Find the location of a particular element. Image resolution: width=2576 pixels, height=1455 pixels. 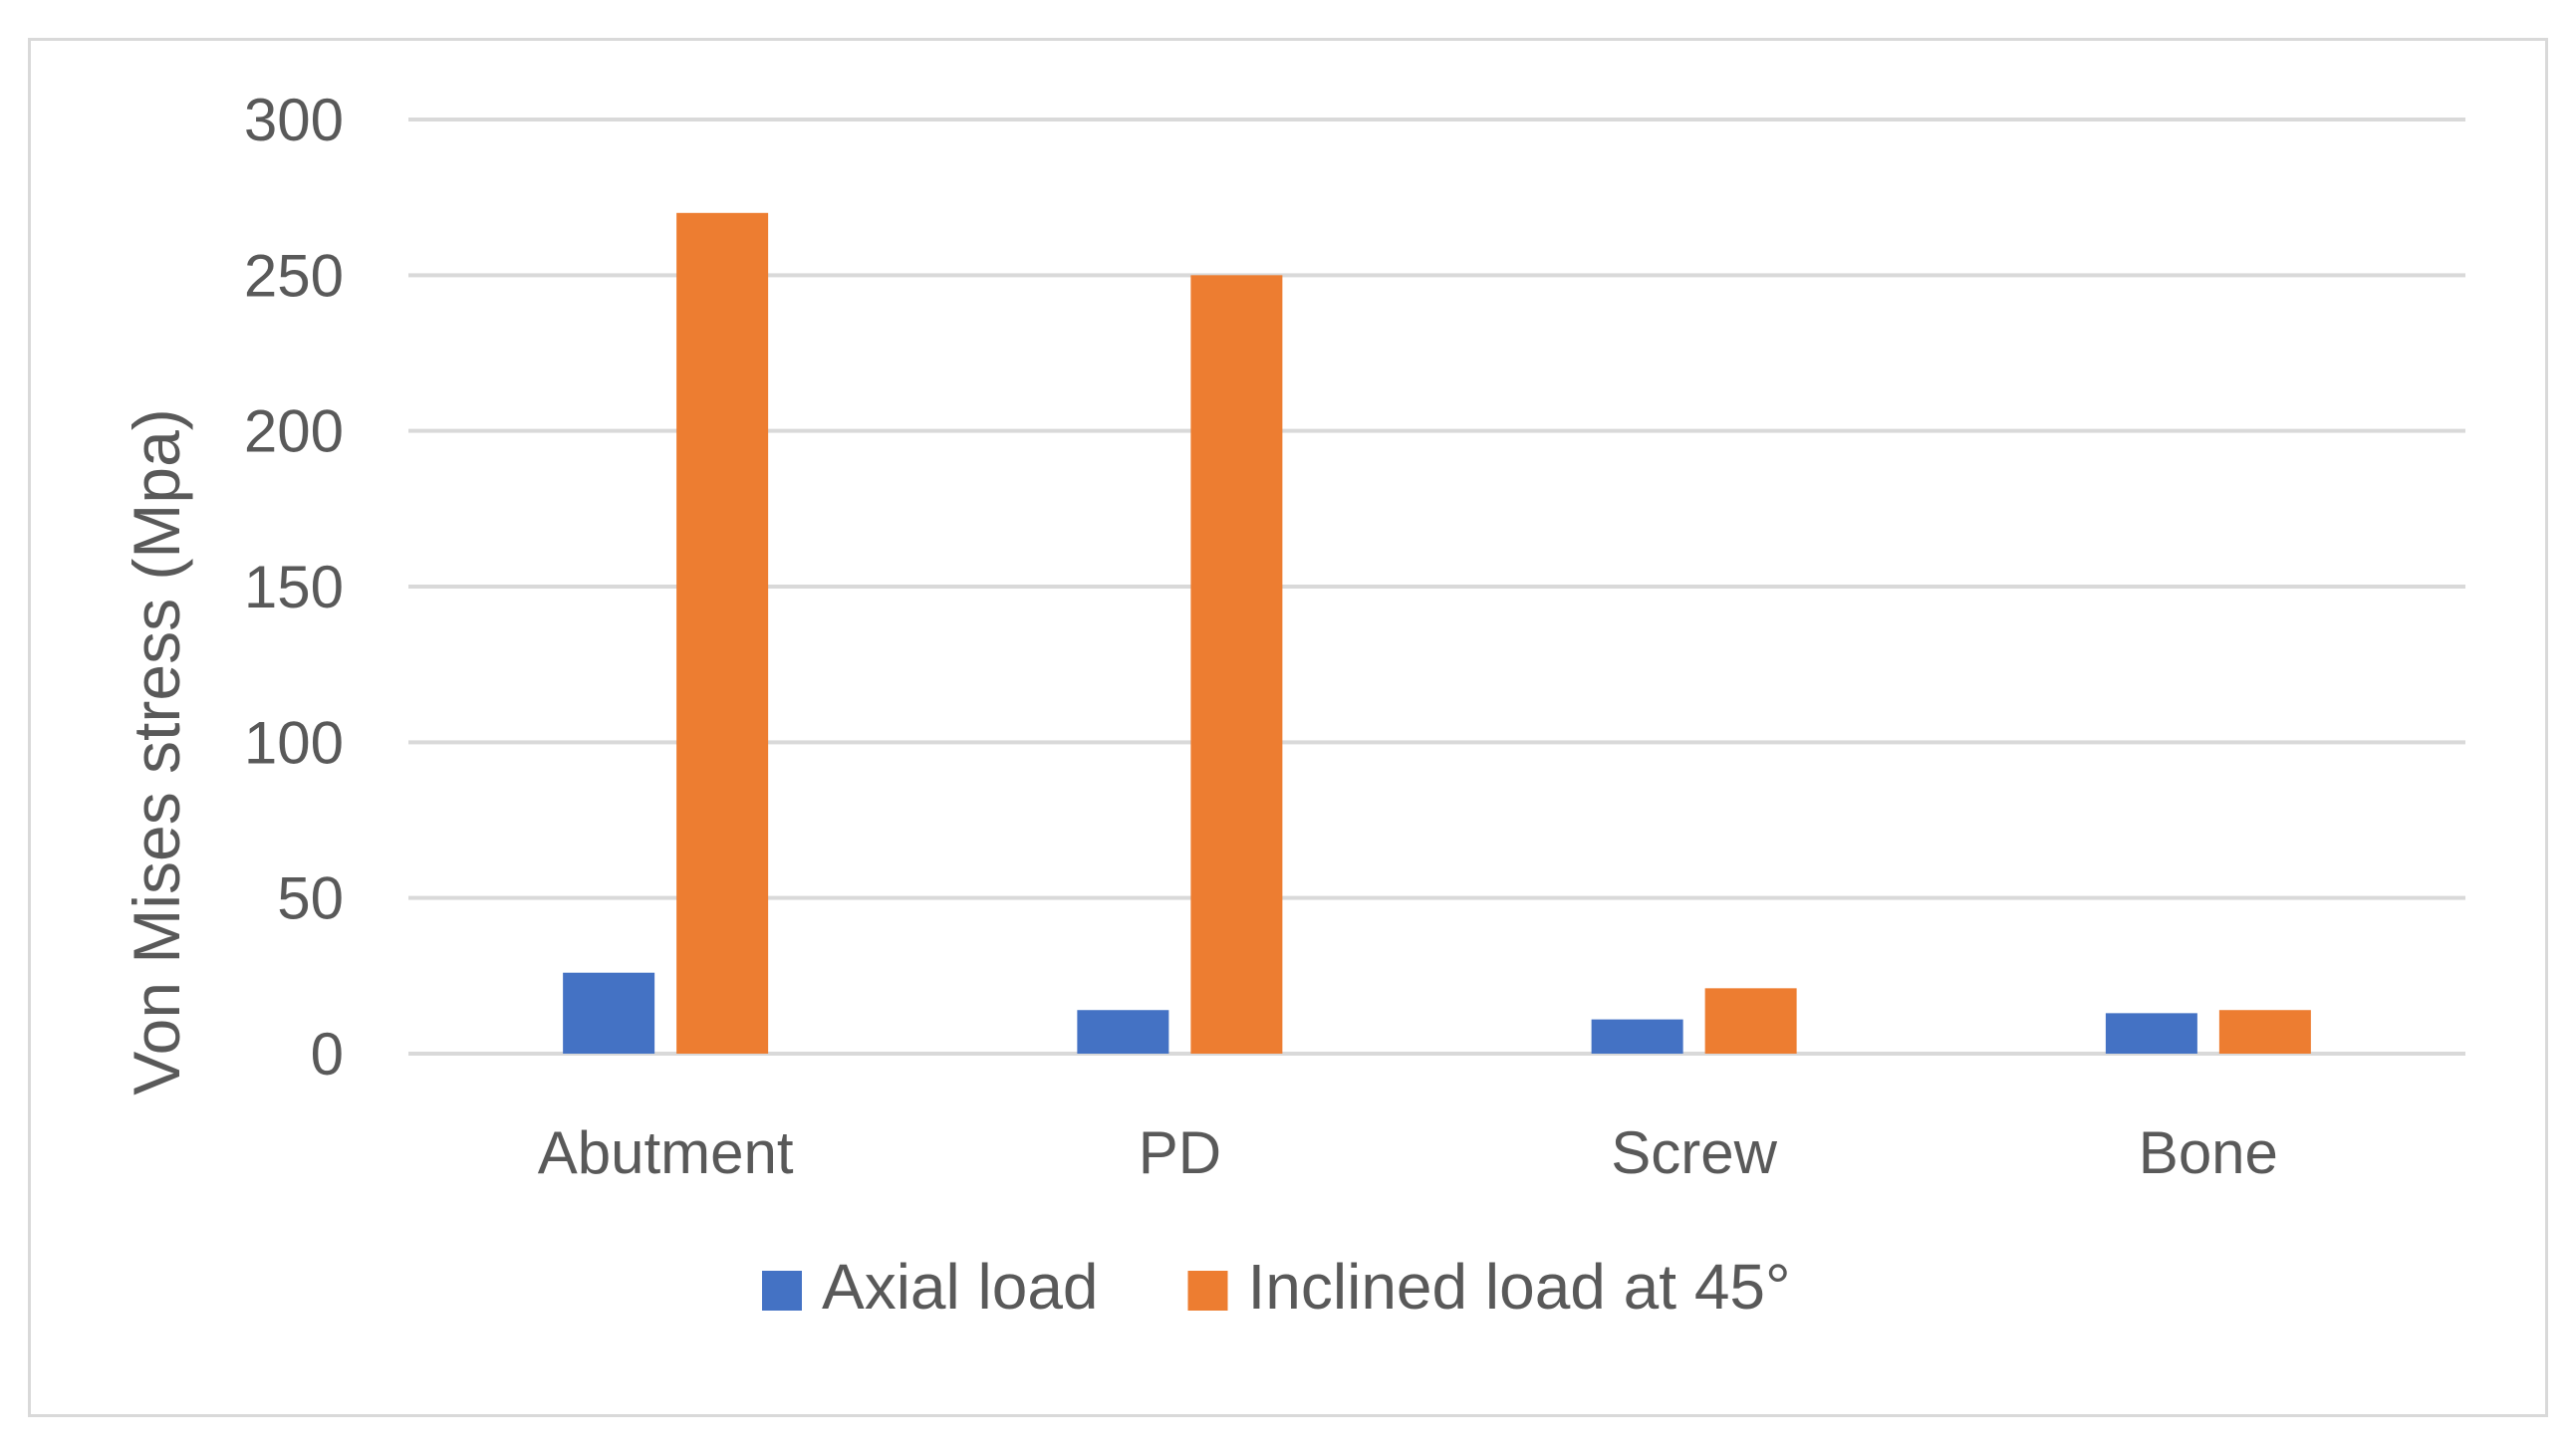

legend-label: Axial load is located at coordinates (960, 1287).